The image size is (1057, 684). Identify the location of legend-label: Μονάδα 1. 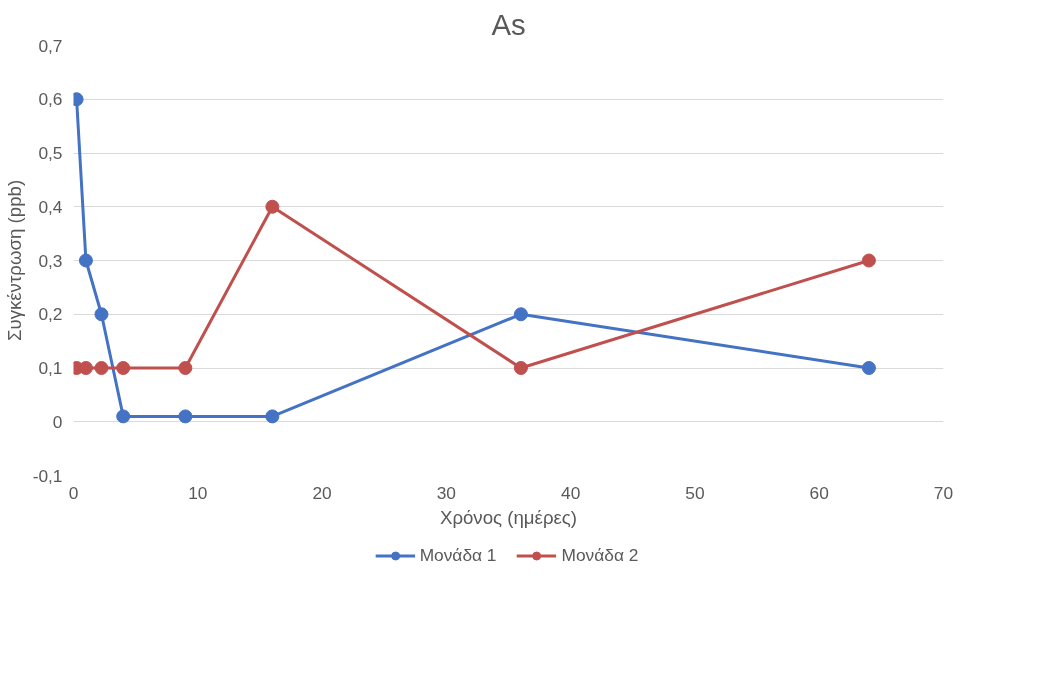
(458, 555).